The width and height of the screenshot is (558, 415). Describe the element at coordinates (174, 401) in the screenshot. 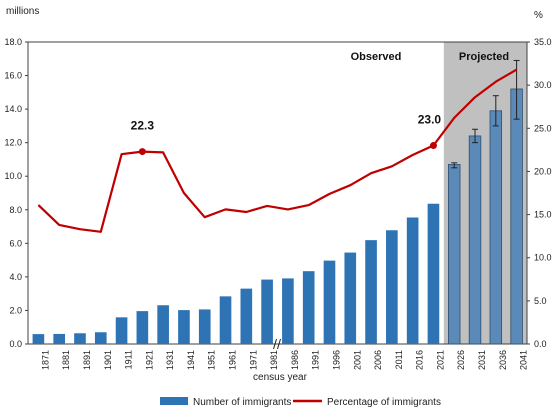

I see `legend-swatch-immigrants` at that location.